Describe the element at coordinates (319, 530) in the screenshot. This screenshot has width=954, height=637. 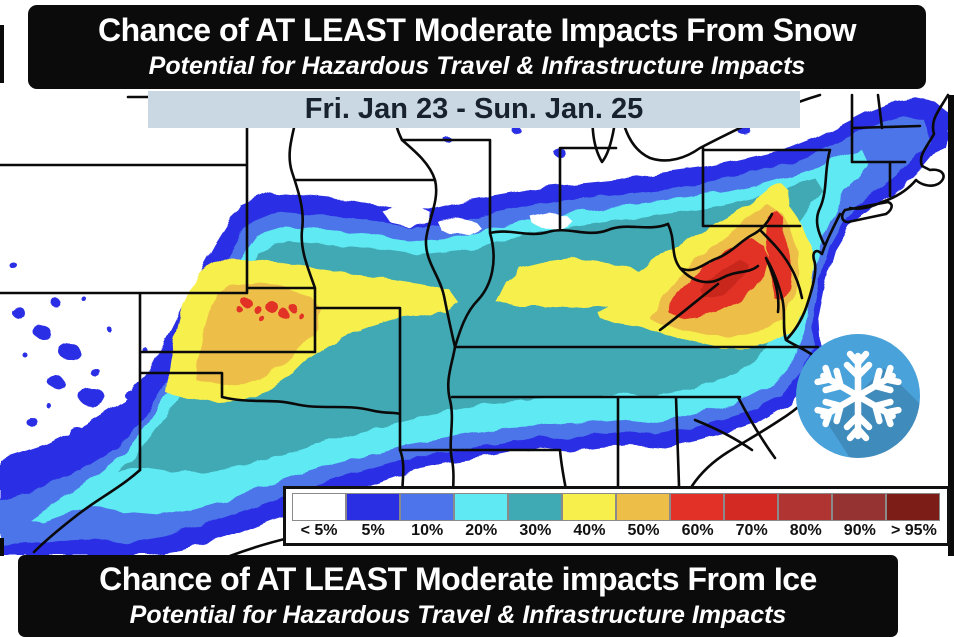
I see `legend-label: < 5%` at that location.